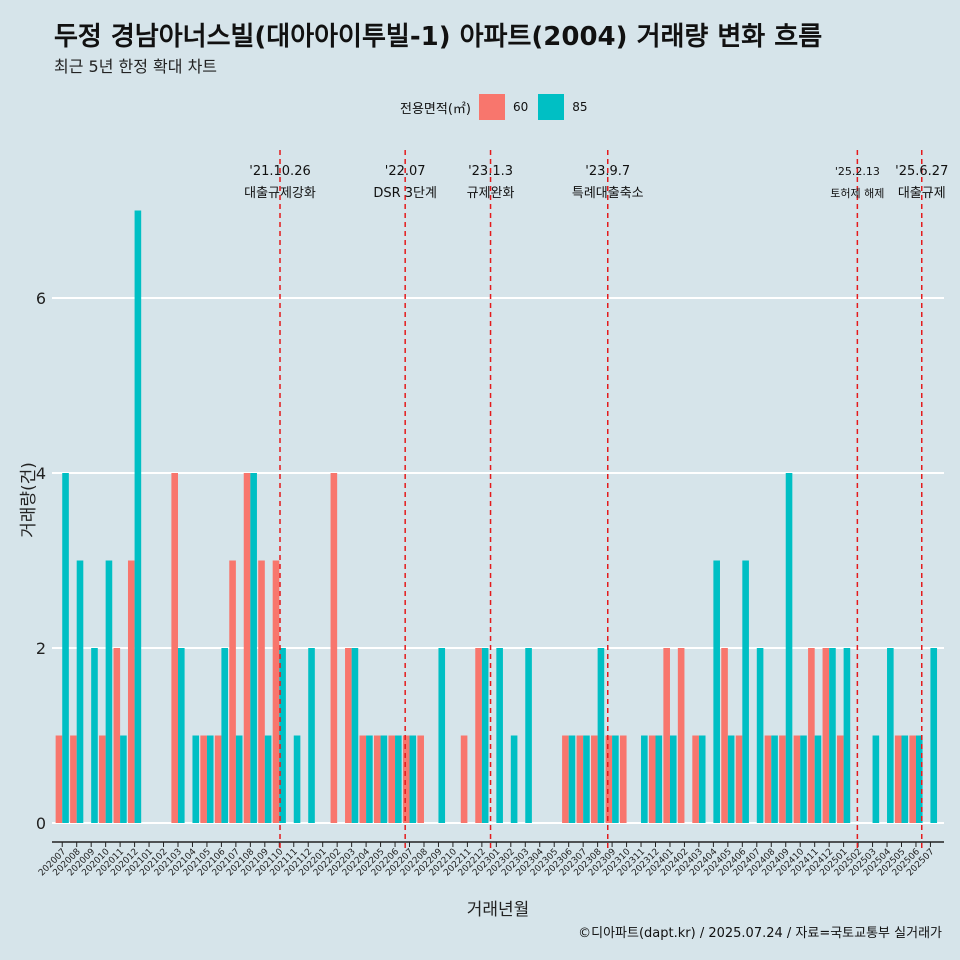  What do you see at coordinates (405, 171) in the screenshot?
I see `event-date-label: '22.07` at bounding box center [405, 171].